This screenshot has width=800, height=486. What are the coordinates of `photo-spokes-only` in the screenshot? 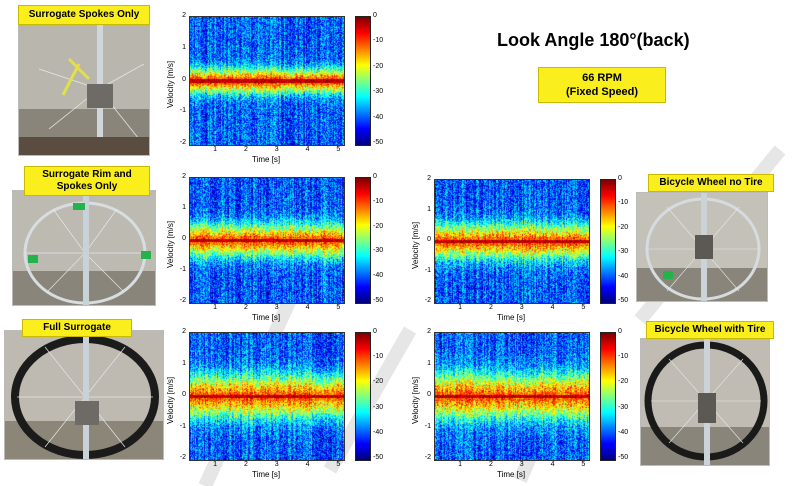 It's located at (84, 82).